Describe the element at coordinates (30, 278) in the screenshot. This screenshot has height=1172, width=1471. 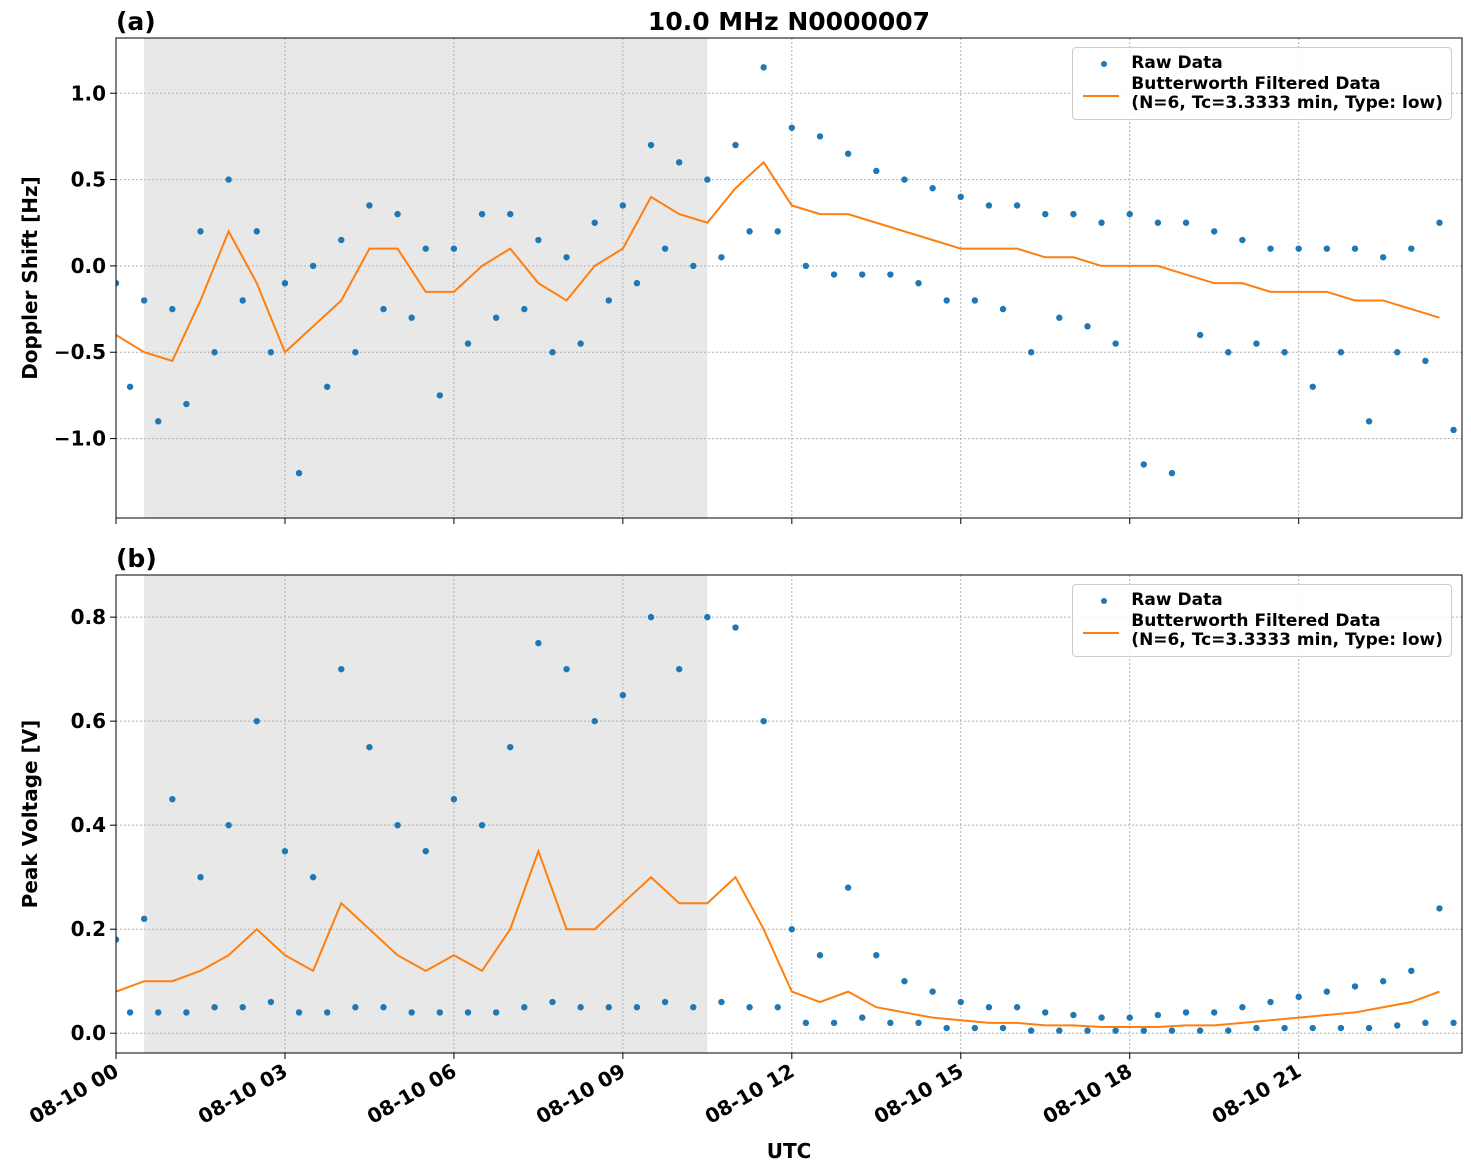
I see `y-axis-label: Doppler Shift [Hz]` at that location.